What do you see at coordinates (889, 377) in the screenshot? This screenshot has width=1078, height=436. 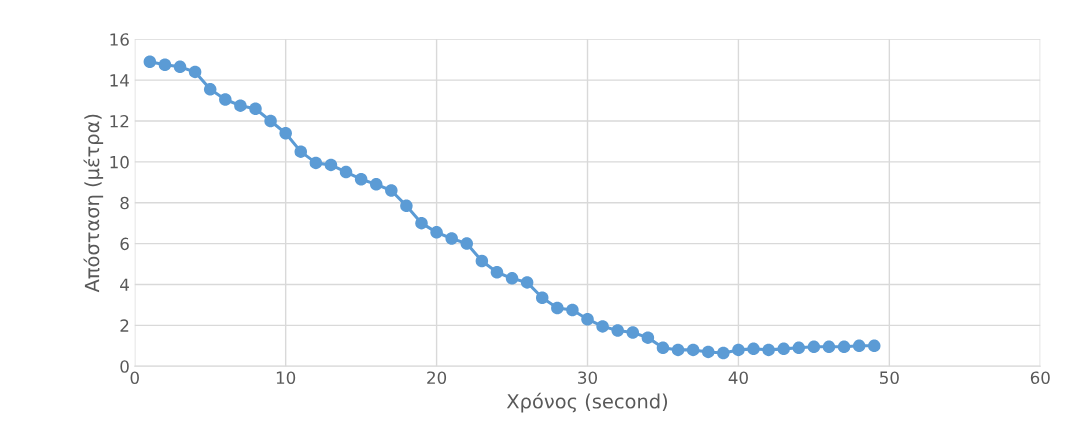 I see `x-tick-label: 50` at bounding box center [889, 377].